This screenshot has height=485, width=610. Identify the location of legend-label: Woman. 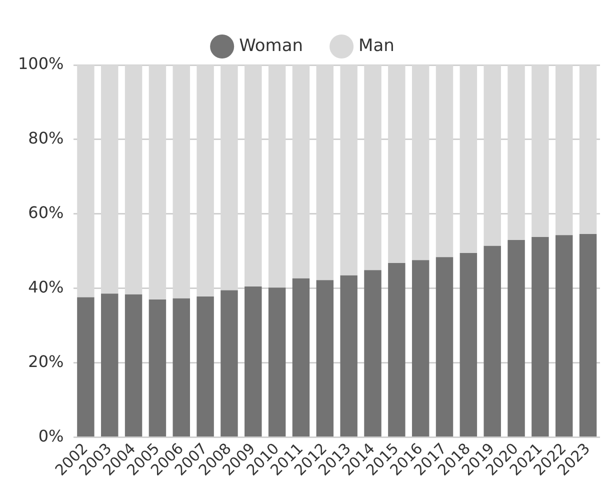
(271, 46).